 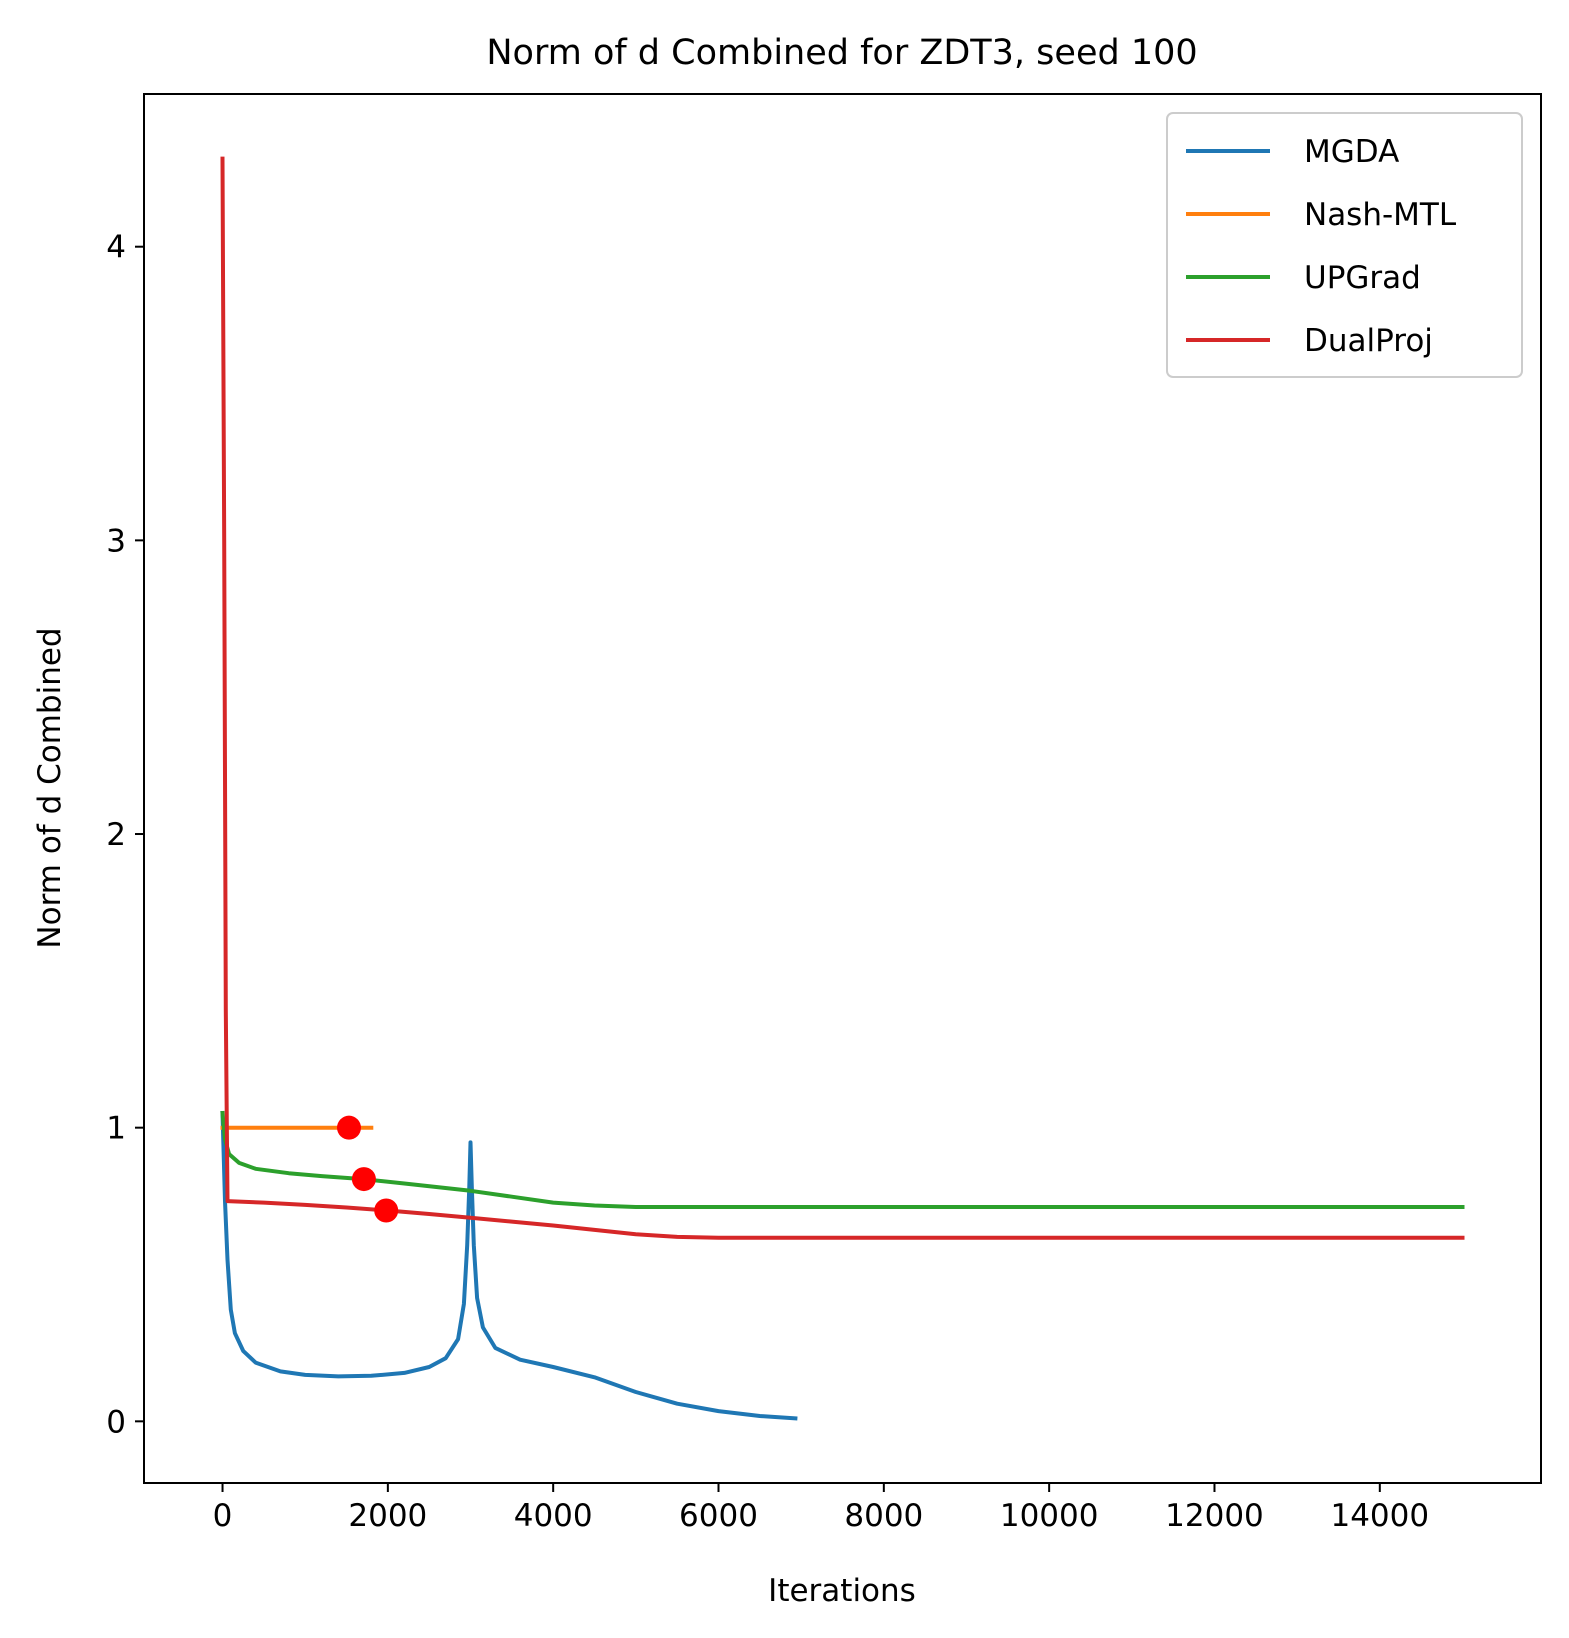 I want to click on y-tick-label: 4, so click(x=116, y=248).